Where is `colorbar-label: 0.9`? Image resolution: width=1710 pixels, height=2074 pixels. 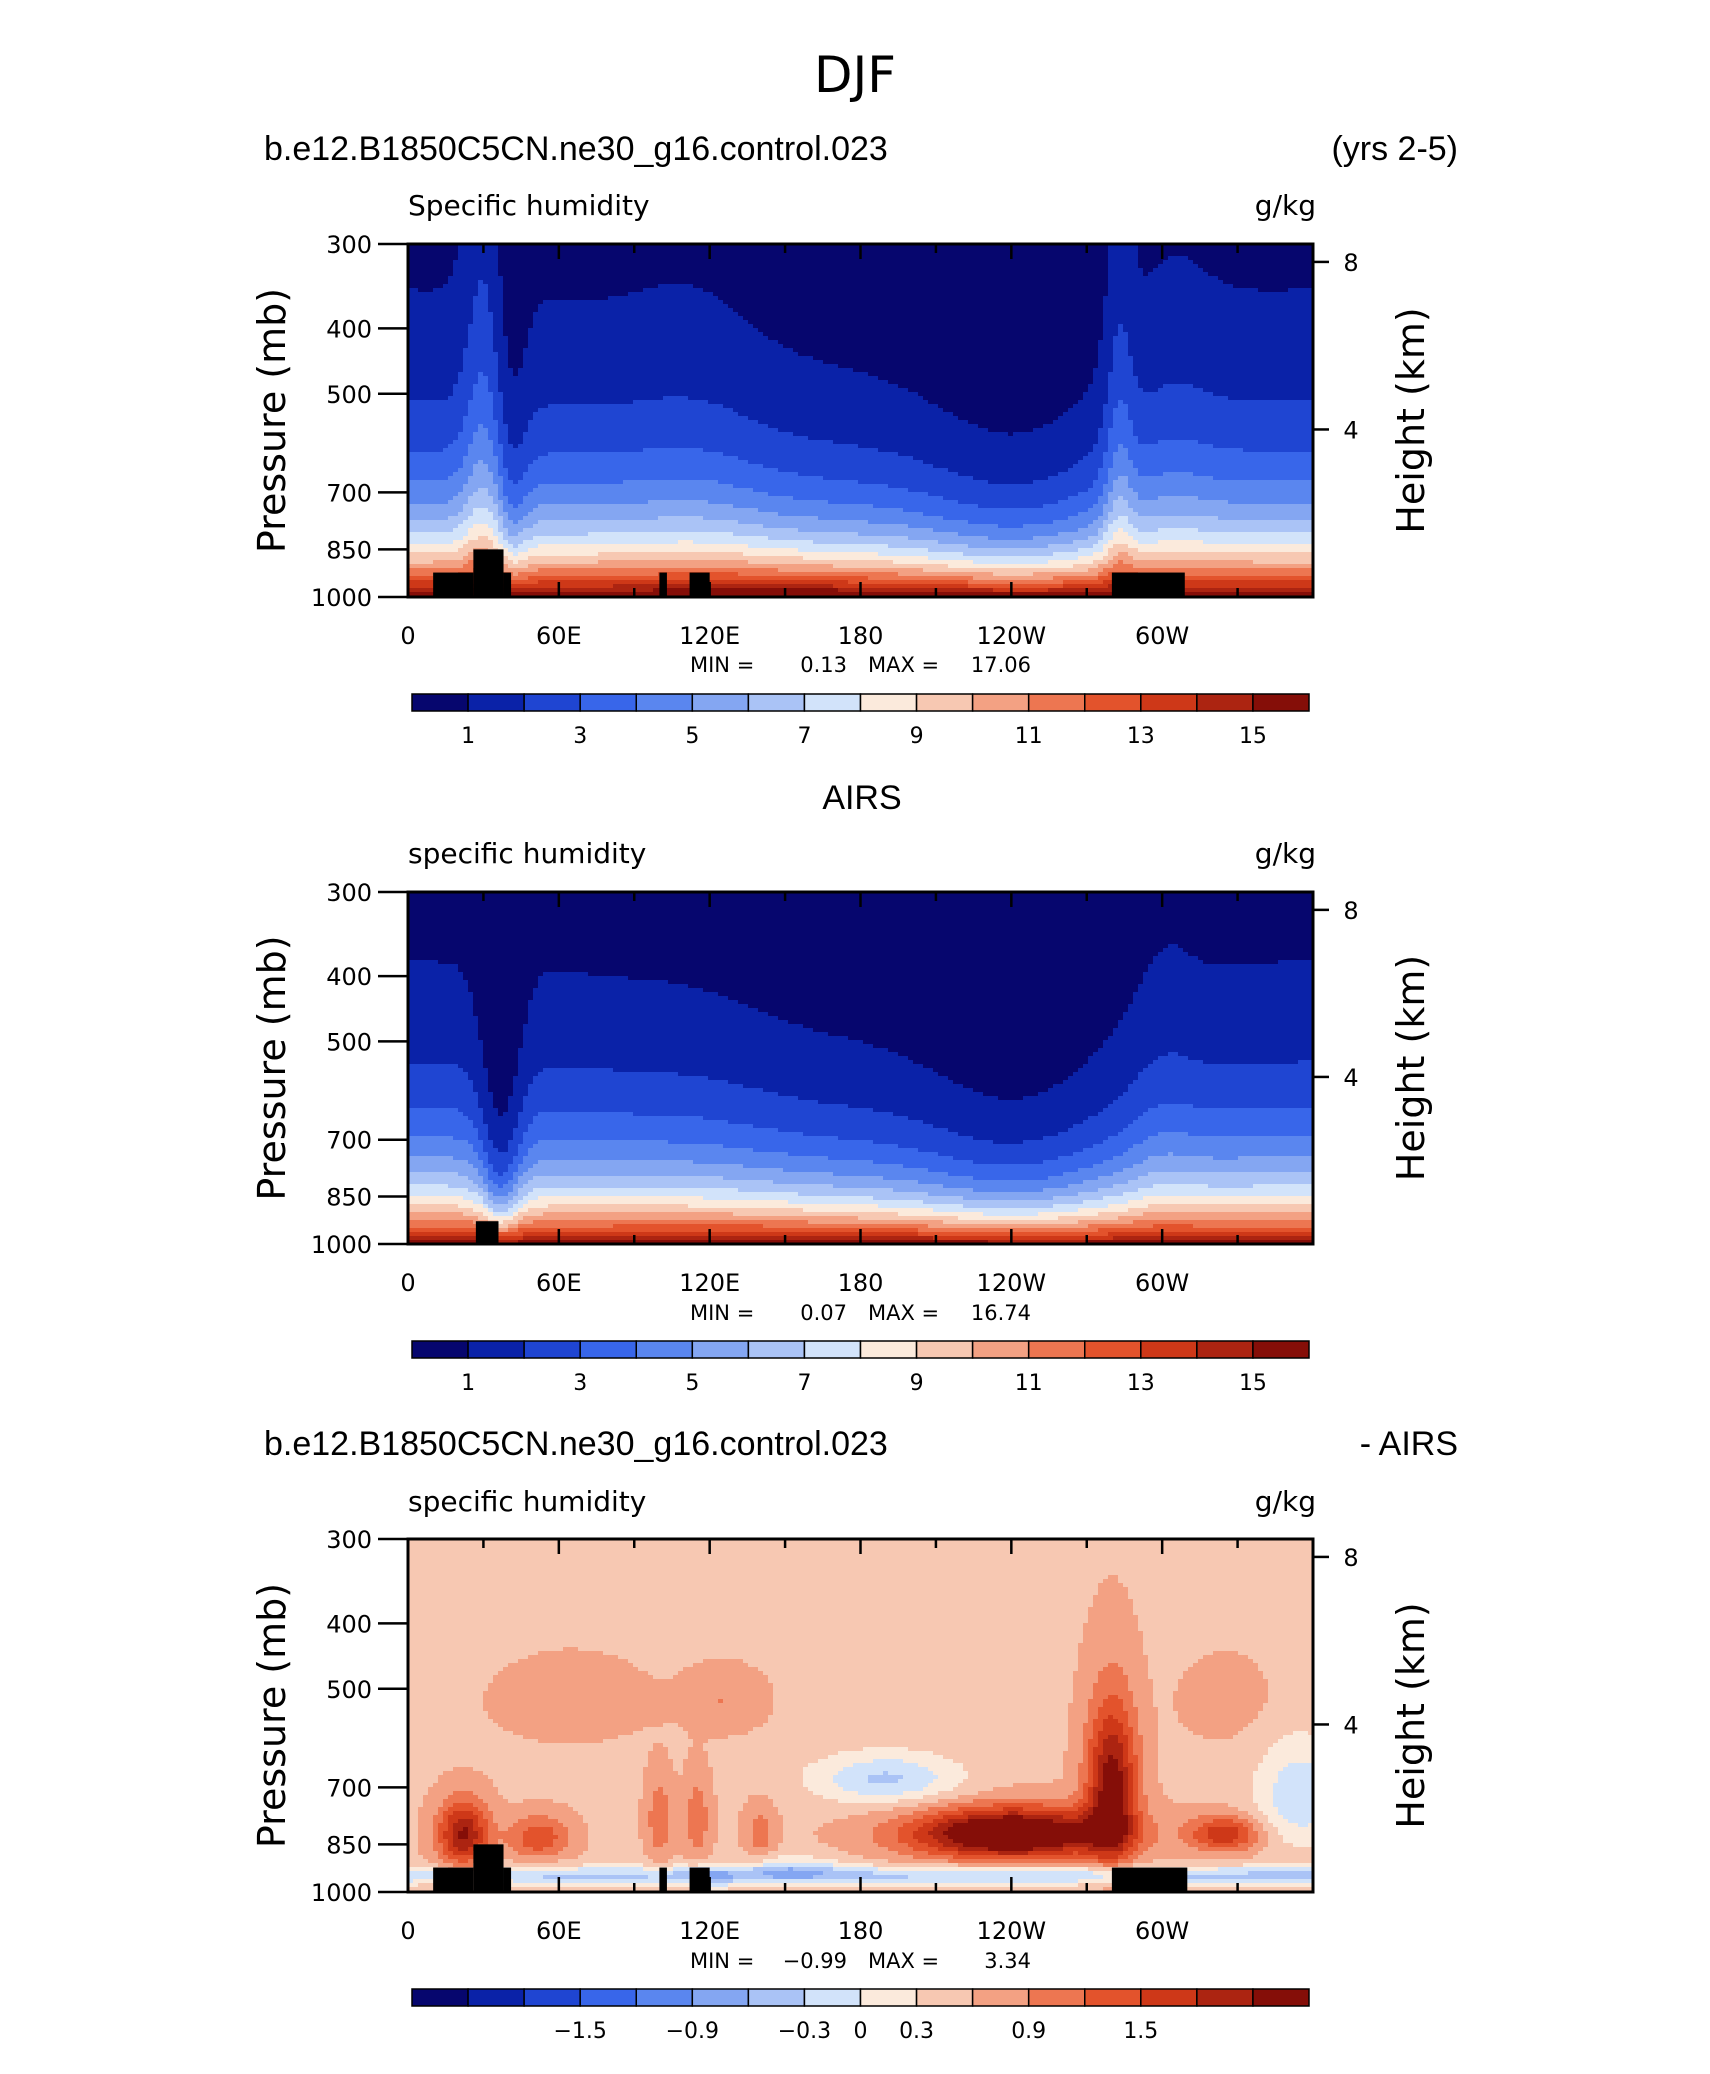 colorbar-label: 0.9 is located at coordinates (1028, 2031).